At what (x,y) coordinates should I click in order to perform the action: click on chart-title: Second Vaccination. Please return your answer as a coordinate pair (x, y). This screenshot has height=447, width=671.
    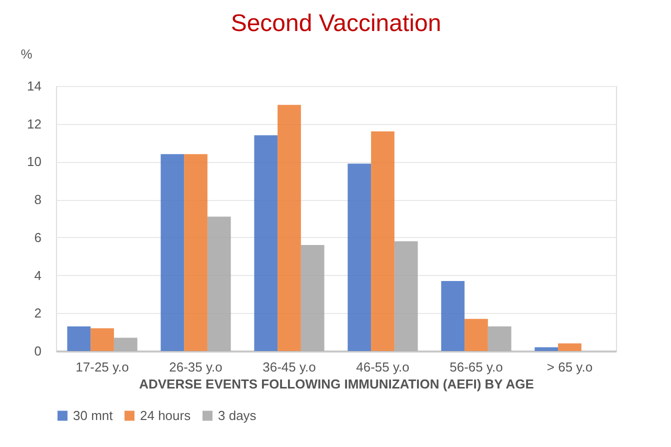
    Looking at the image, I should click on (336, 23).